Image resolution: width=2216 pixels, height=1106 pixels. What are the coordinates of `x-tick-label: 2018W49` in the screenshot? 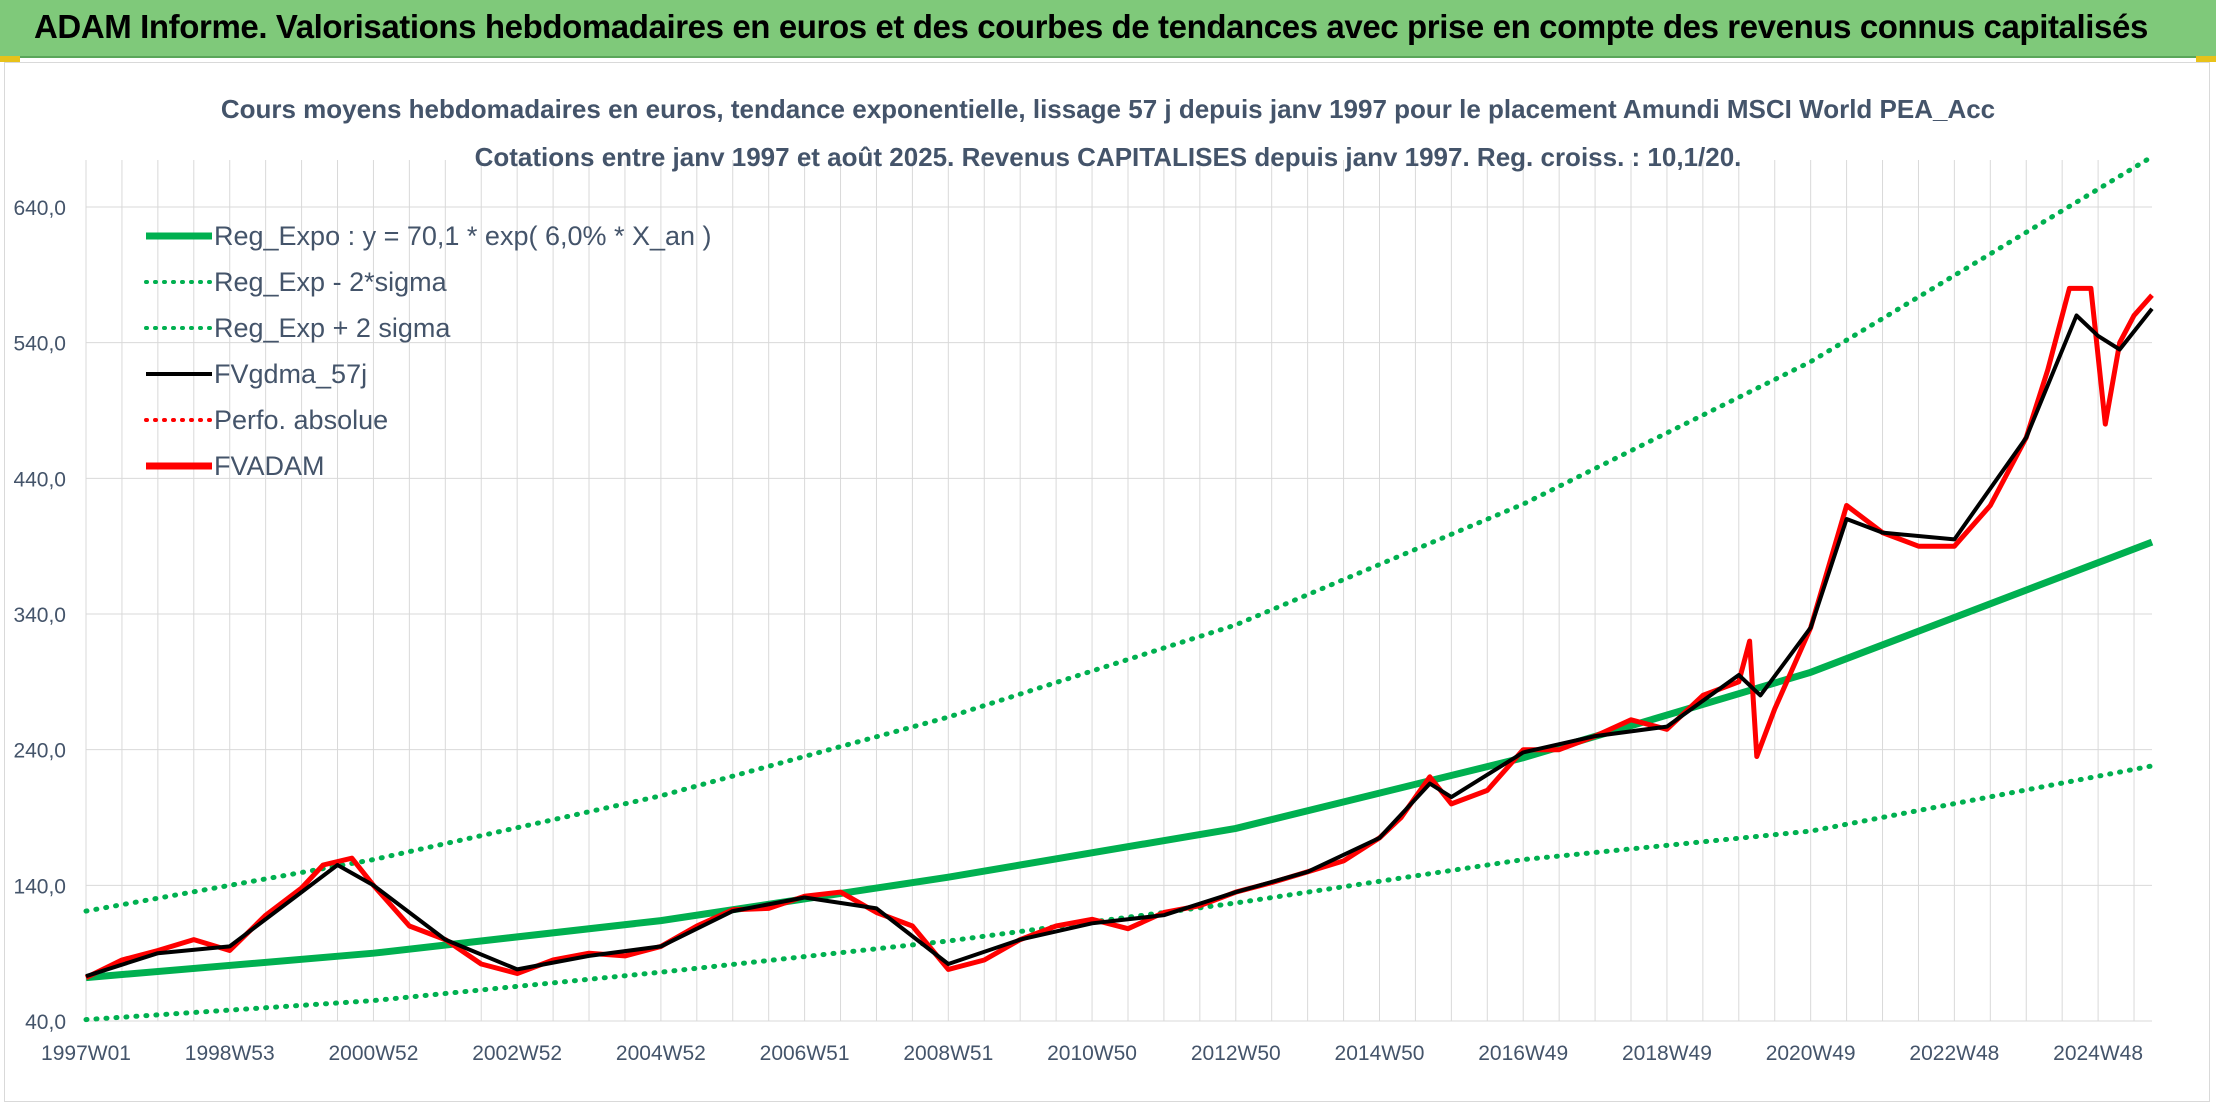 It's located at (1667, 1053).